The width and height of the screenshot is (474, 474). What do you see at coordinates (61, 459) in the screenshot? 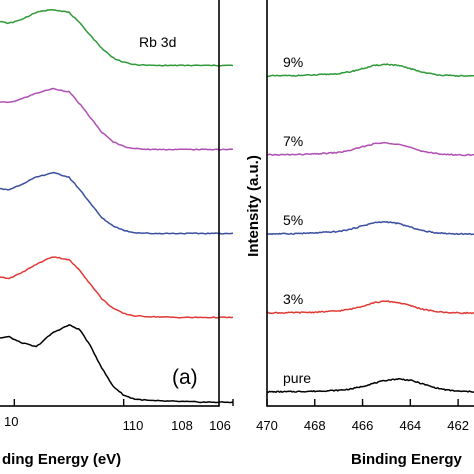
I see `left-x-axis-title: ding Energy (eV)` at bounding box center [61, 459].